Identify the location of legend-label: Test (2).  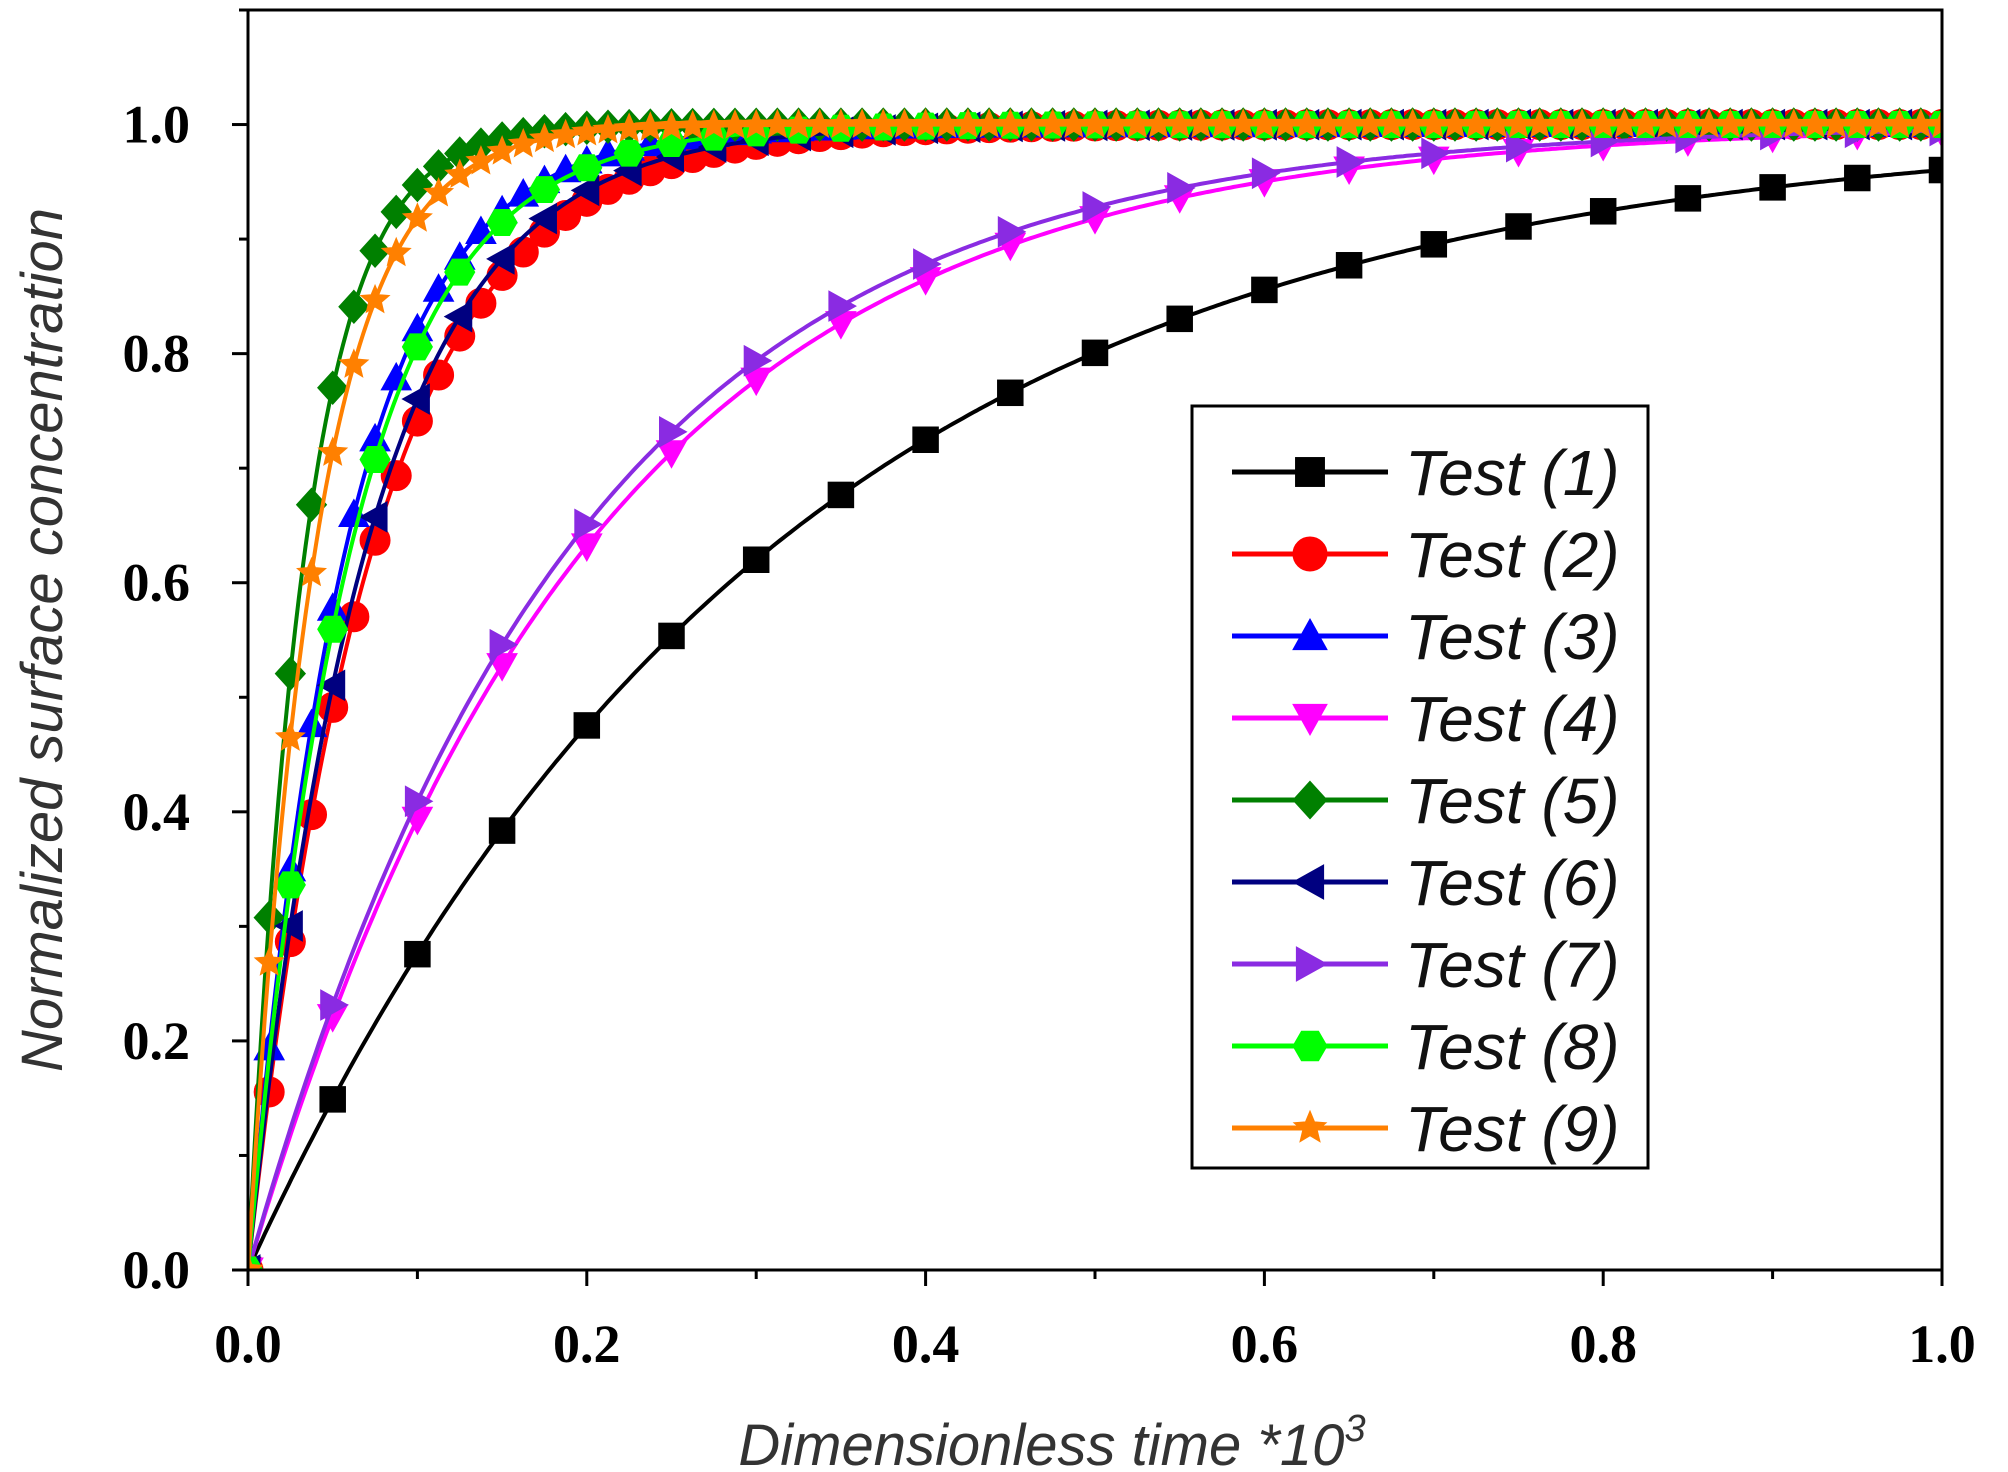
(1512, 555).